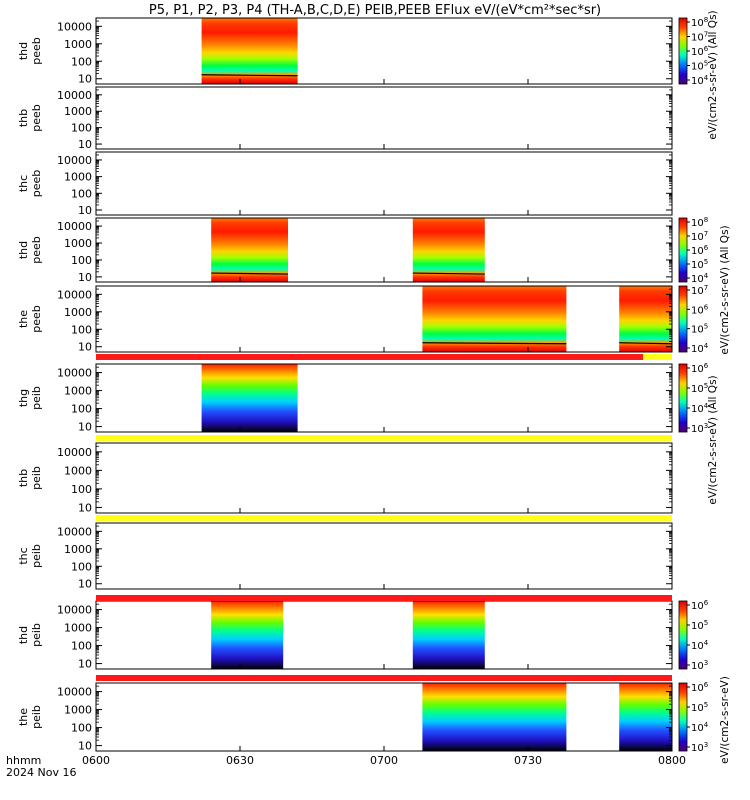  I want to click on panel-thb-peib: 10000 1000 100 10 thb peib, so click(345, 478).